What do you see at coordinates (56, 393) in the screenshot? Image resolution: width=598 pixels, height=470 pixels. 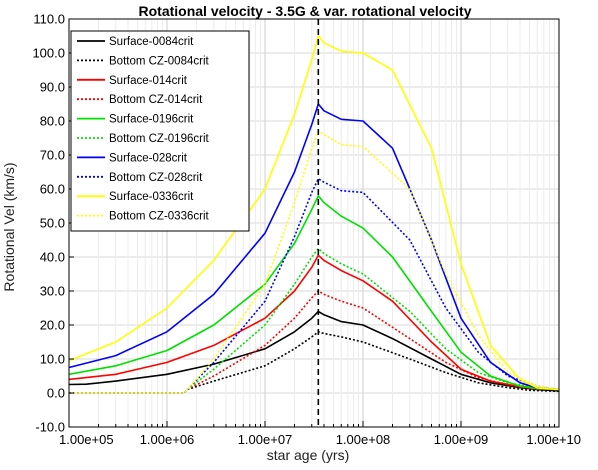 I see `y-tick-label: 0.0` at bounding box center [56, 393].